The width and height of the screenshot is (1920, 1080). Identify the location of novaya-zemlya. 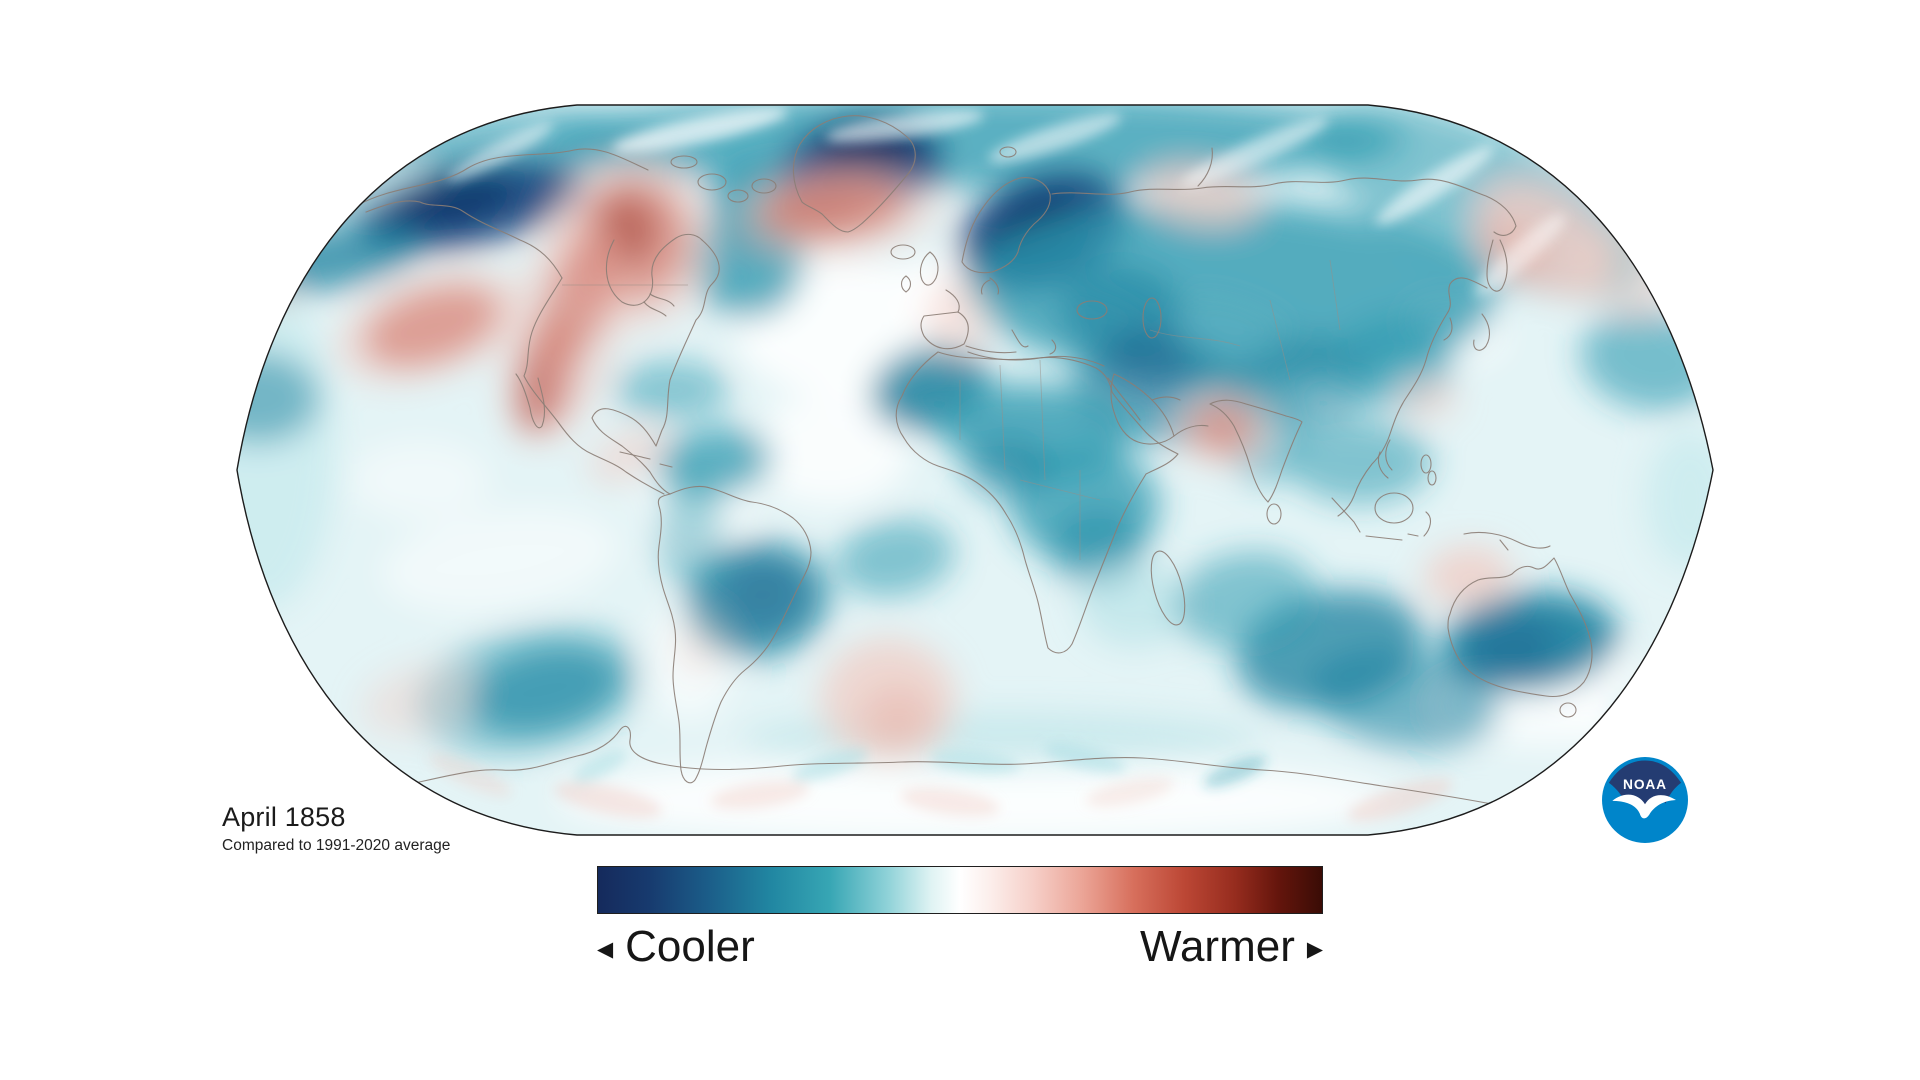
(1205, 167).